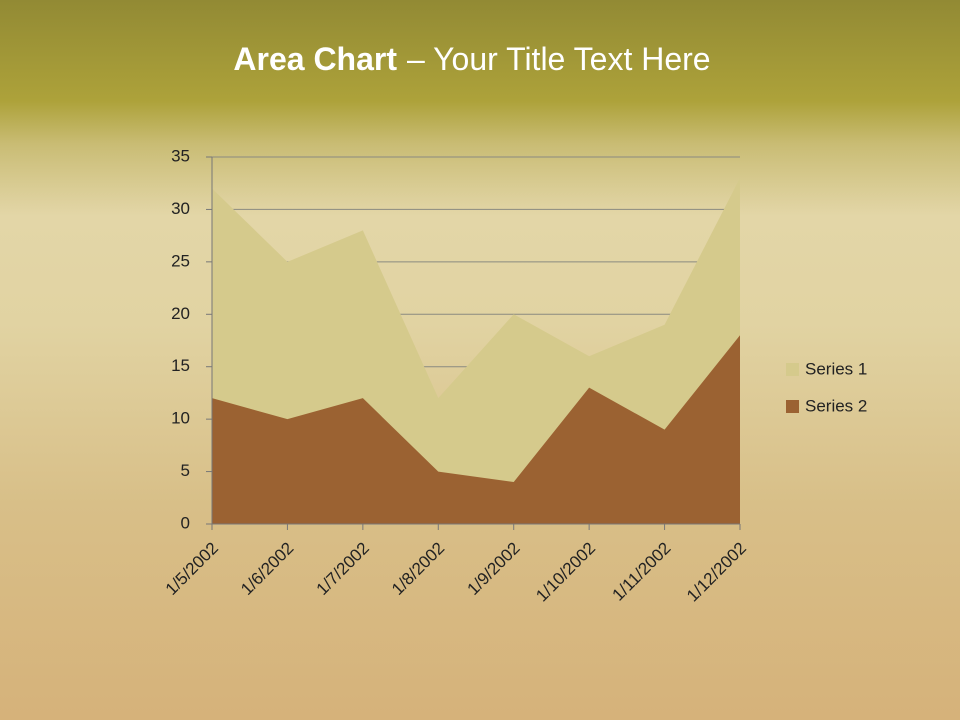  Describe the element at coordinates (716, 572) in the screenshot. I see `x-tick-label: 1/12/2002` at that location.